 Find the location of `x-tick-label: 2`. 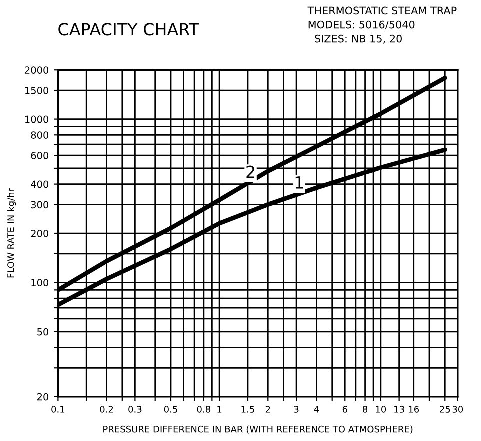

x-tick-label: 2 is located at coordinates (268, 409).